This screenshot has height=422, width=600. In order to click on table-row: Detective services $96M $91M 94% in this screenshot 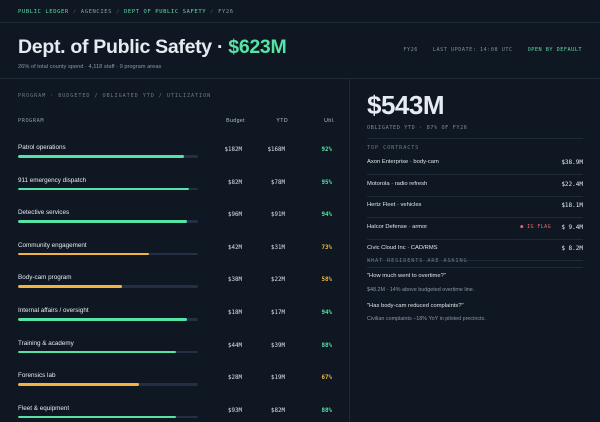, I will do `click(172, 224)`.